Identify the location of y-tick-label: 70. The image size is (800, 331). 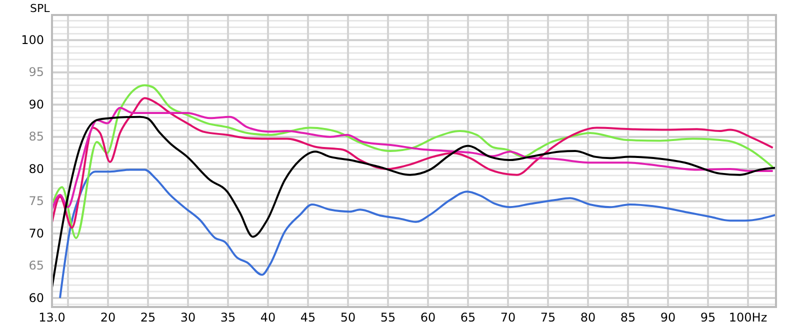
(36, 233).